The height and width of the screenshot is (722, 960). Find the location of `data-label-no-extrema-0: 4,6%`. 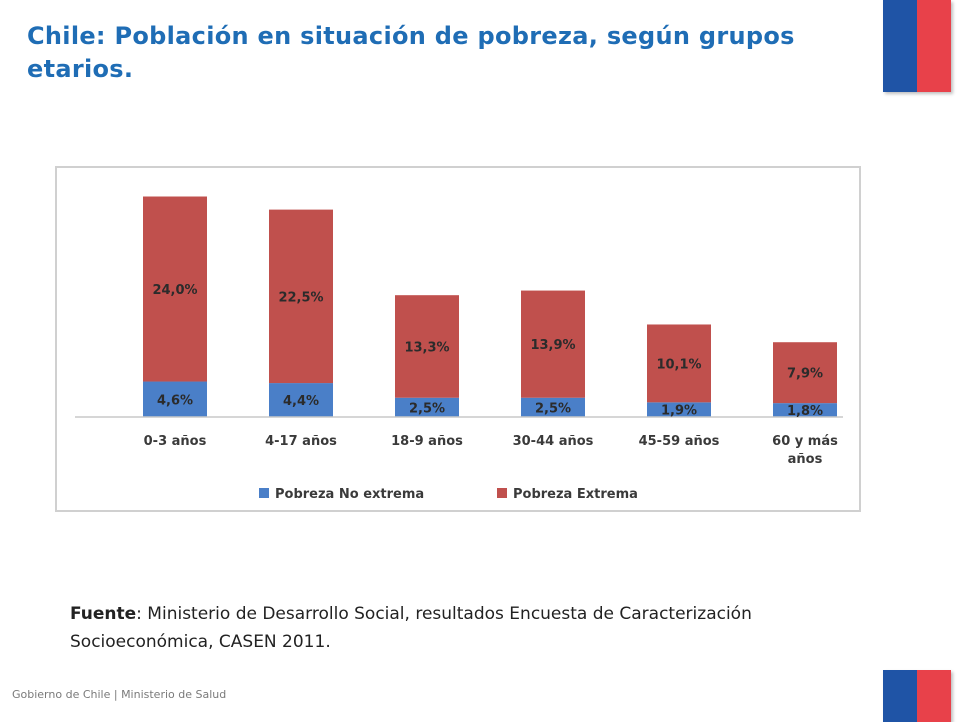

data-label-no-extrema-0: 4,6% is located at coordinates (175, 400).